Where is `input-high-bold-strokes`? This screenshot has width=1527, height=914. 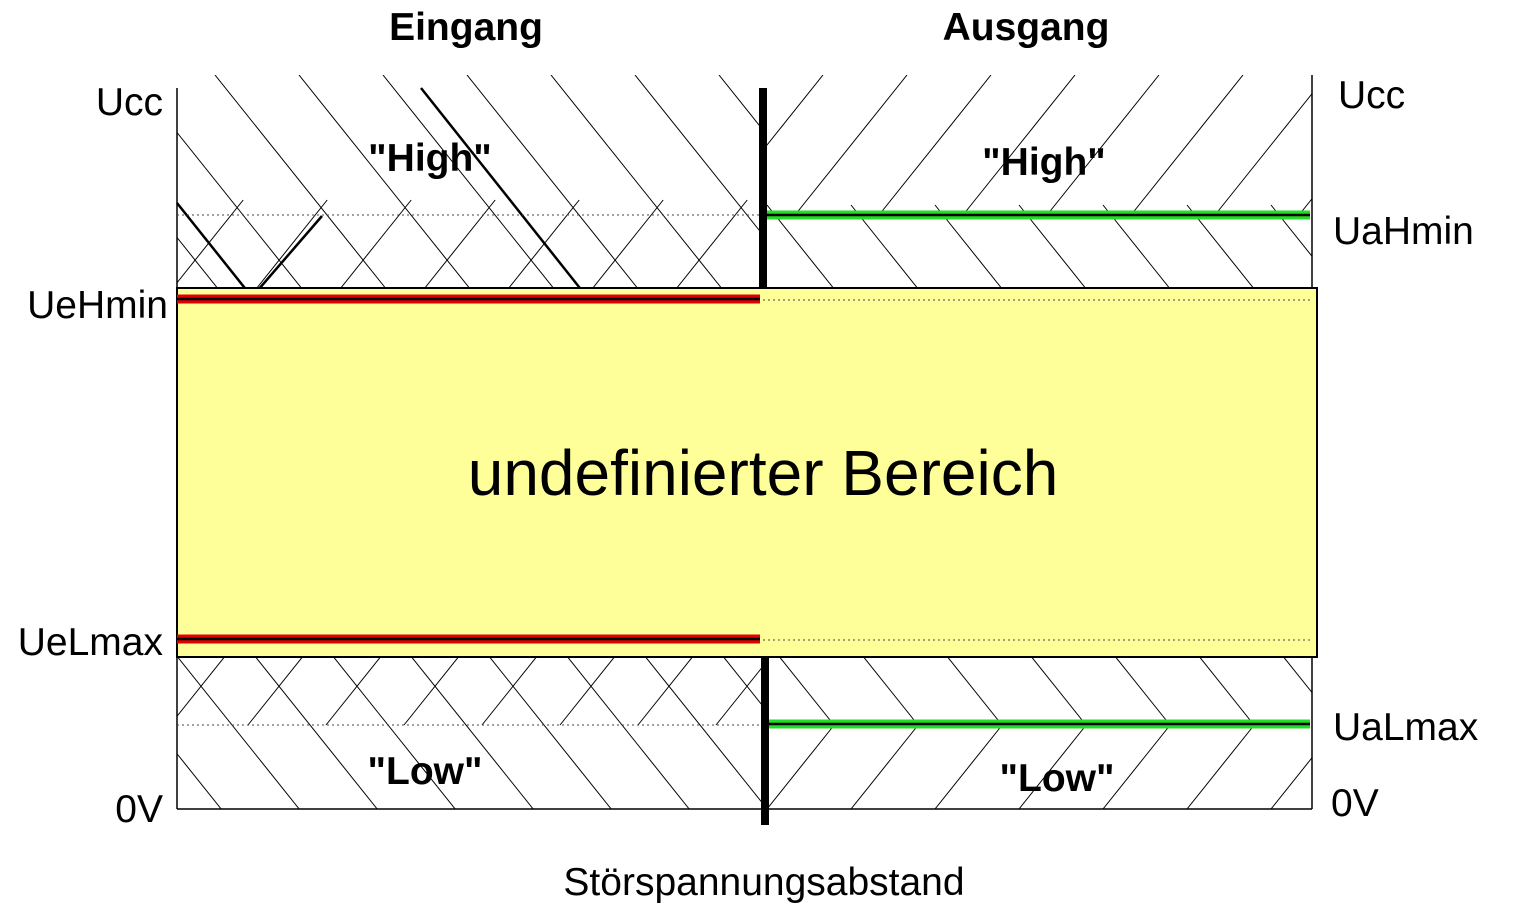
input-high-bold-strokes is located at coordinates (382, 193).